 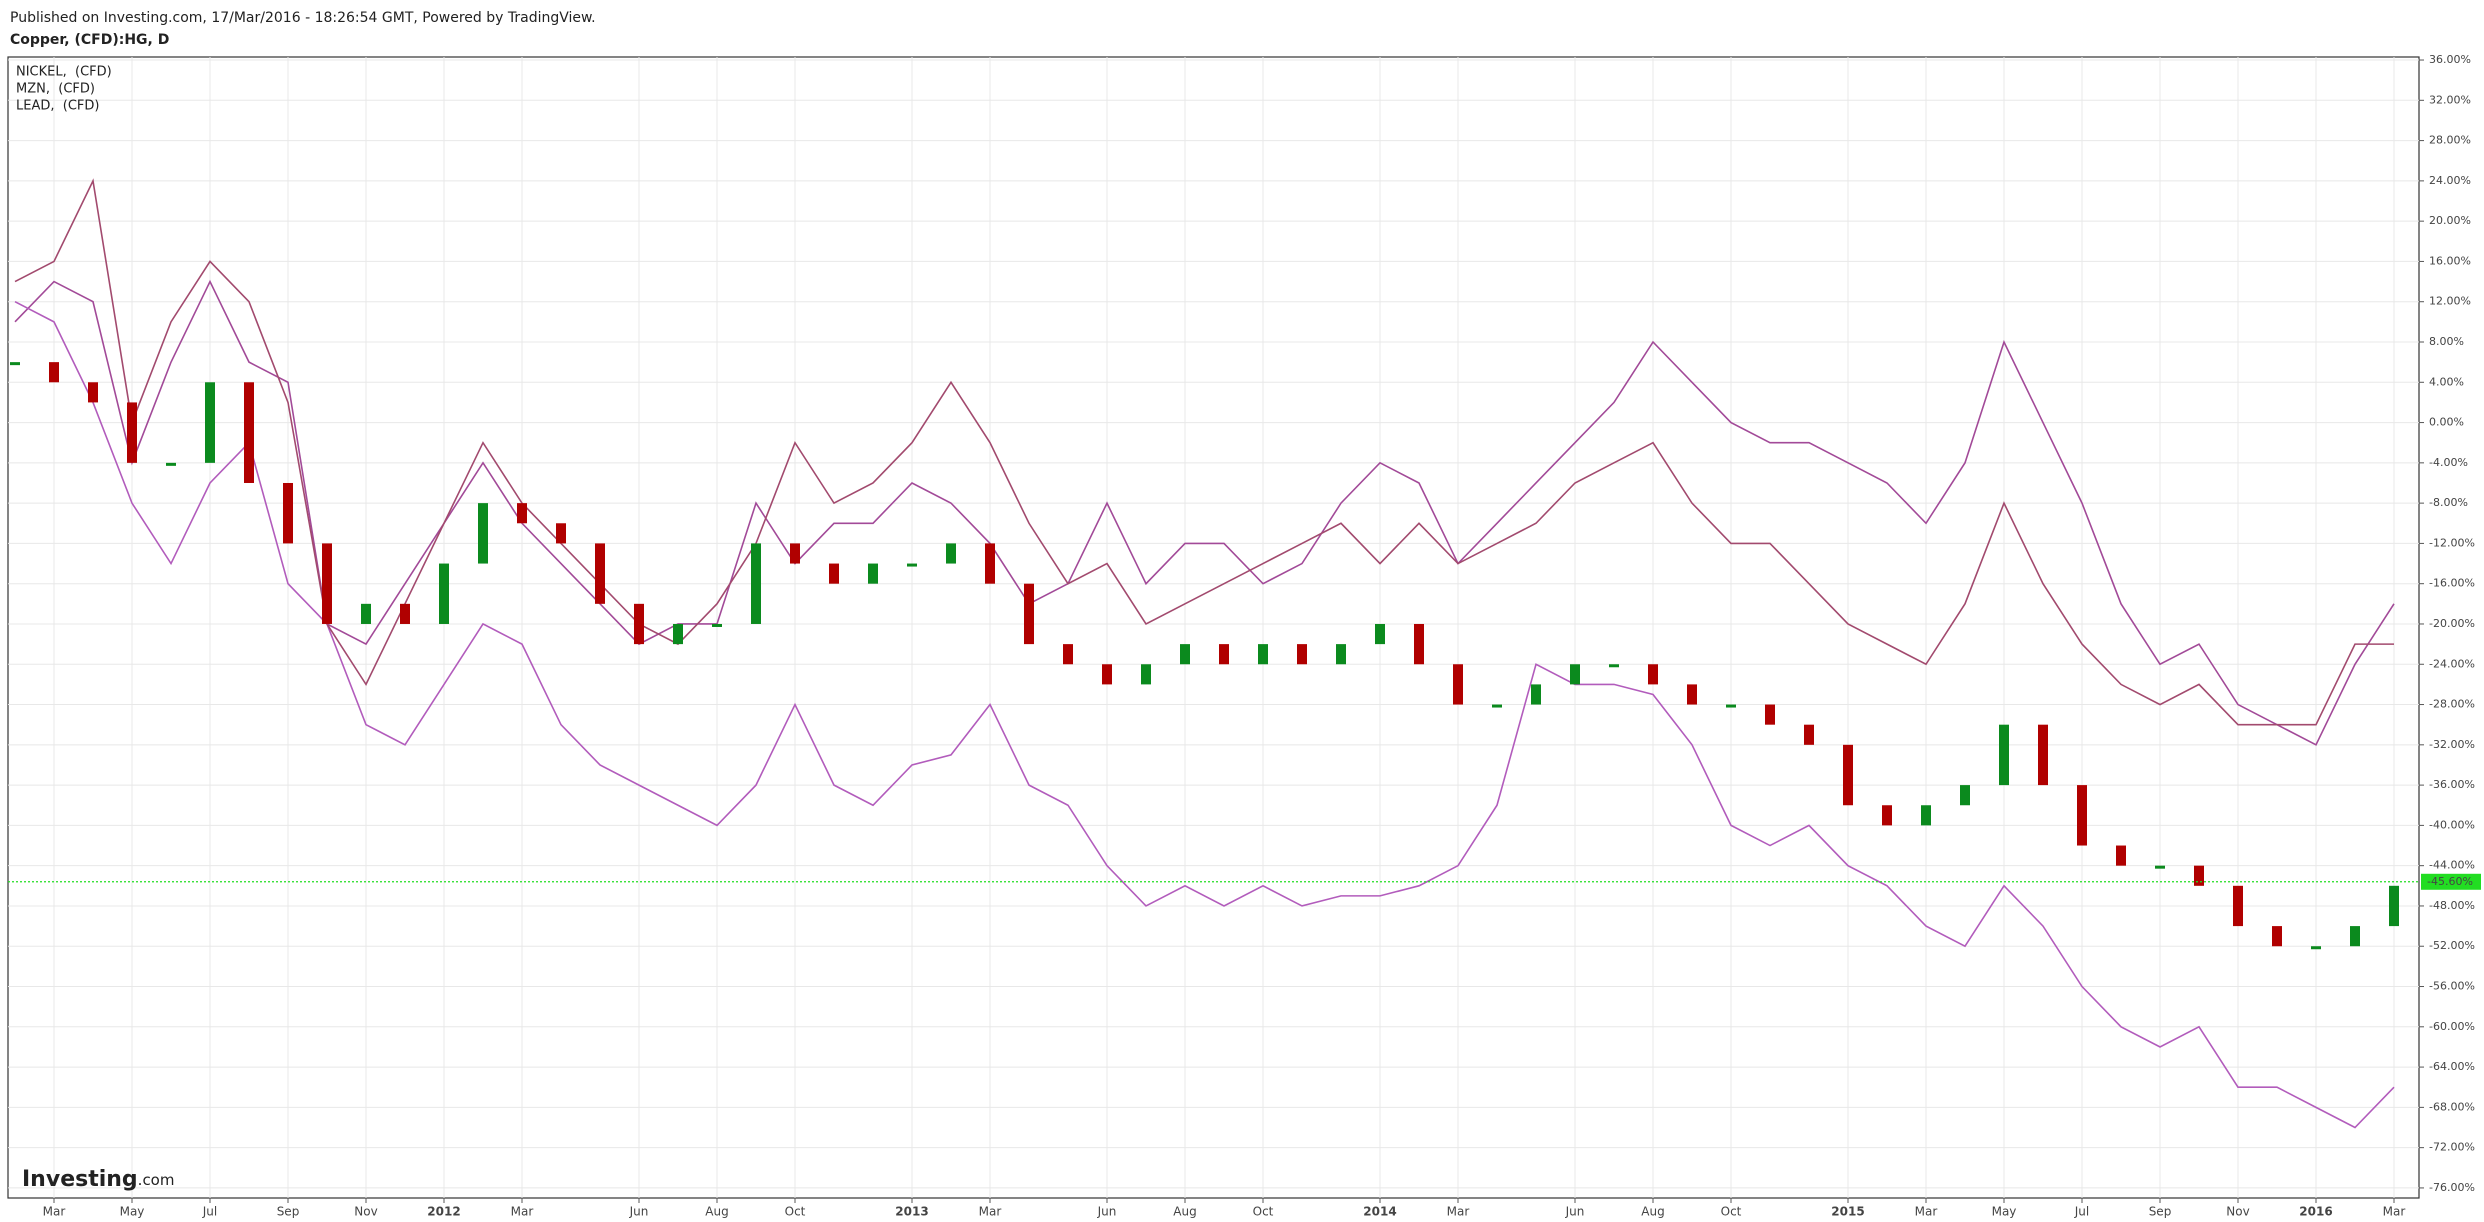 What do you see at coordinates (2446, 422) in the screenshot?
I see `y-tick-label: 0.00%` at bounding box center [2446, 422].